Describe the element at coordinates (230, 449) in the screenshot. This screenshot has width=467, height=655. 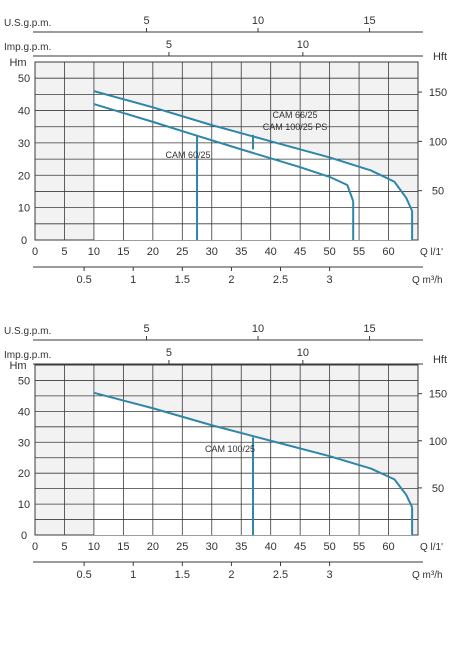
I see `label-cam100: CAM 100/25` at that location.